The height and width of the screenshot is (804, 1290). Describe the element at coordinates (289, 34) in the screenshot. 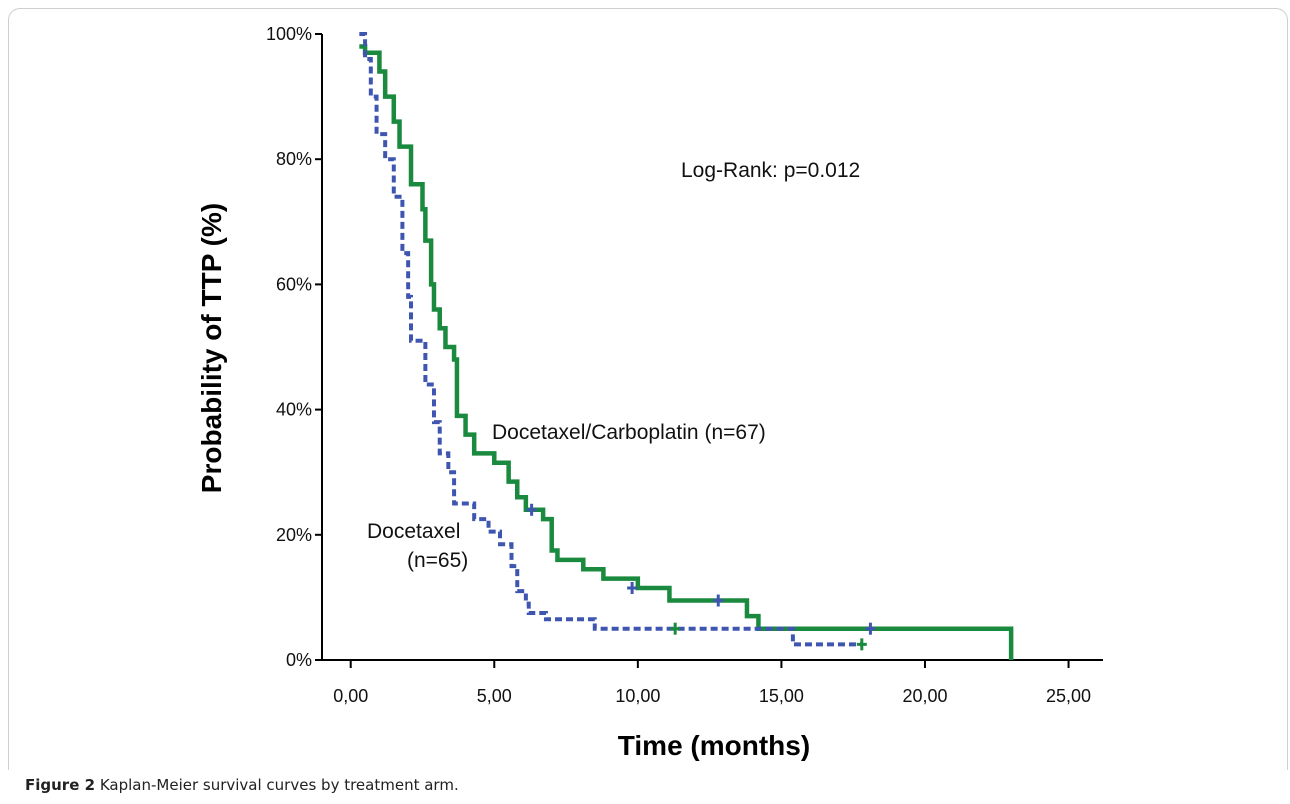

I see `y-tick-label: 100%` at that location.